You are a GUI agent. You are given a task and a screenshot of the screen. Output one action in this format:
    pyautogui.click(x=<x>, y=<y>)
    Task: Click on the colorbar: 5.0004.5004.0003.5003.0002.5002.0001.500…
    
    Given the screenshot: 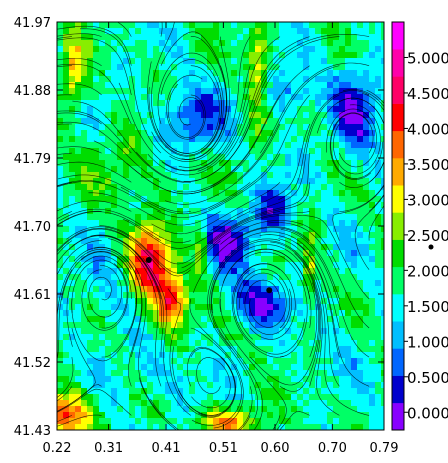 What is the action you would take?
    pyautogui.click(x=419, y=226)
    